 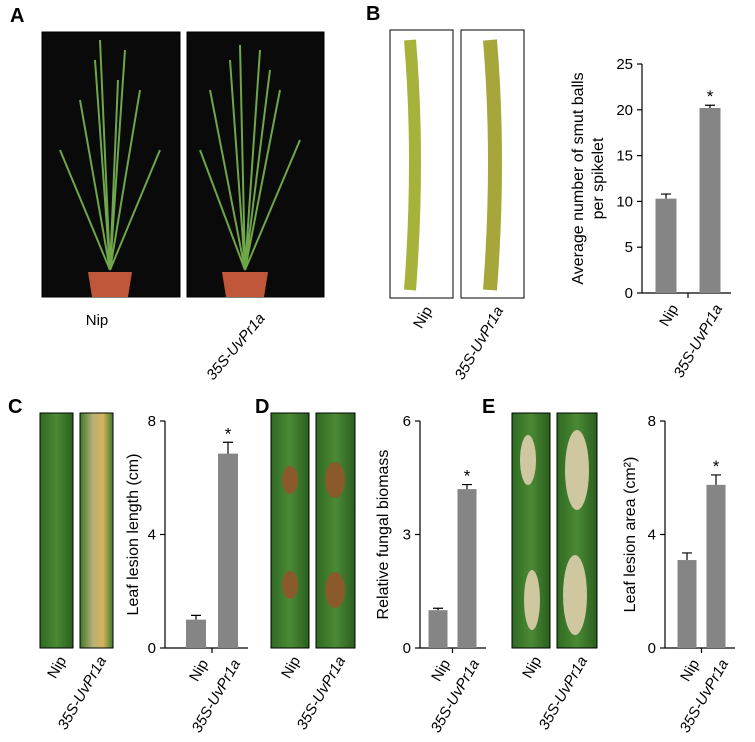 What do you see at coordinates (629, 247) in the screenshot?
I see `y-tick-label: 5` at bounding box center [629, 247].